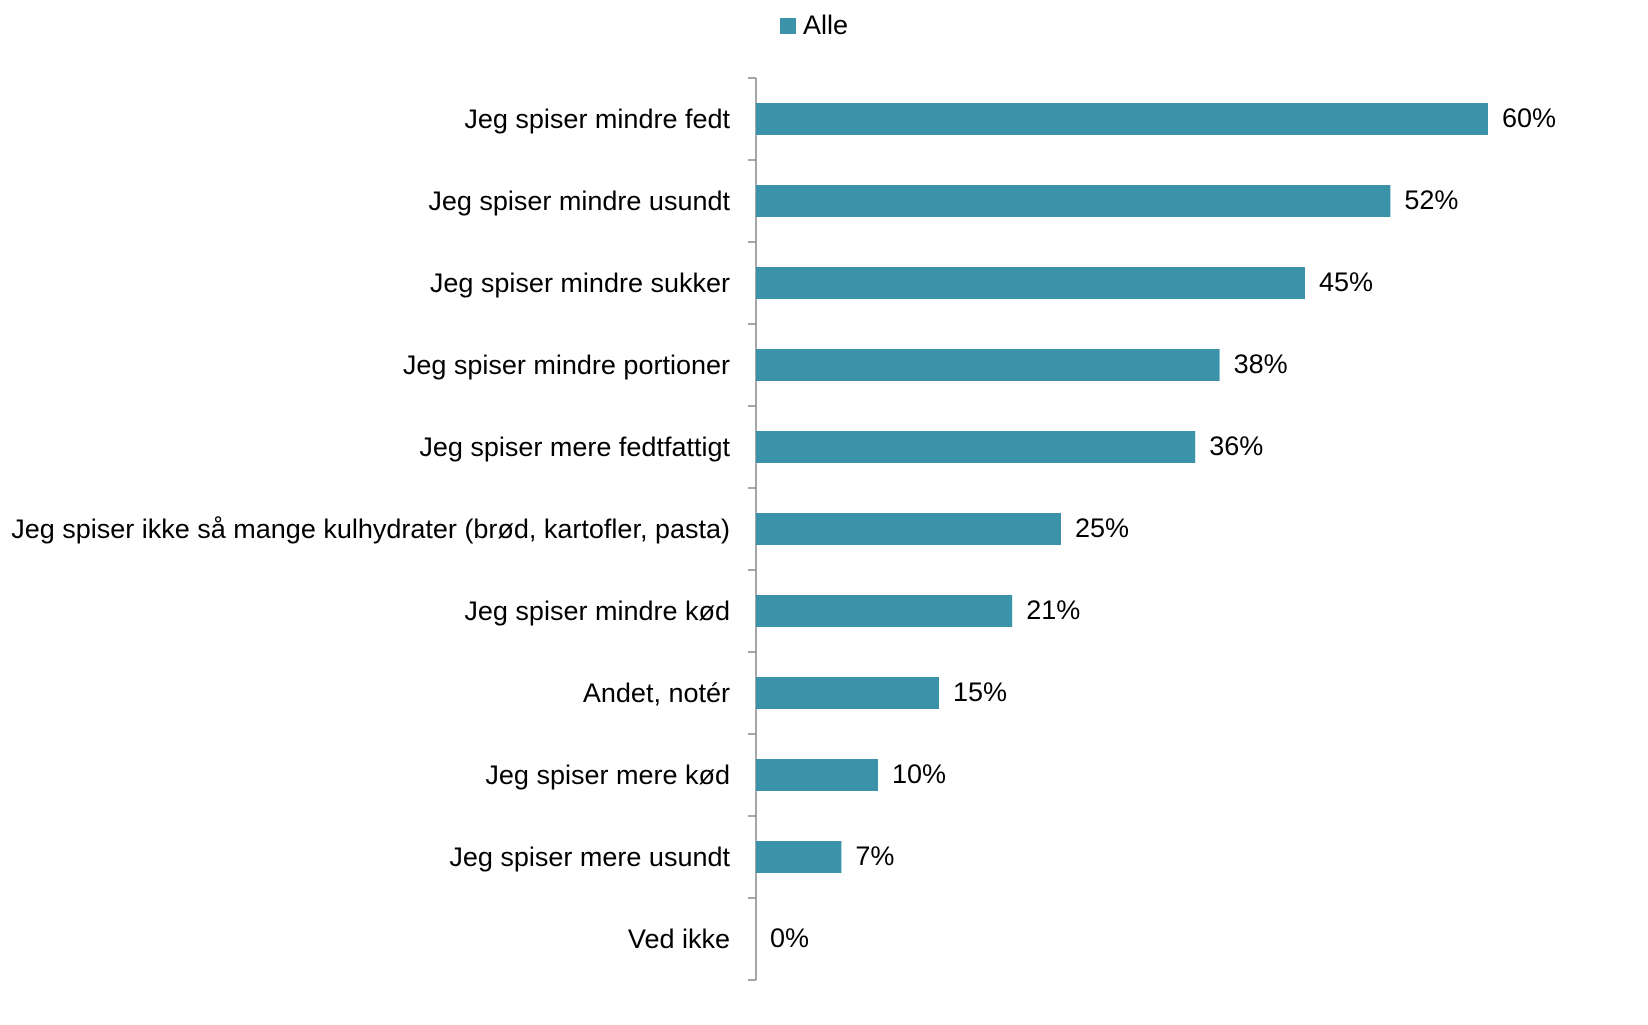 Image resolution: width=1648 pixels, height=1025 pixels. What do you see at coordinates (1236, 446) in the screenshot?
I see `data-label: 36%` at bounding box center [1236, 446].